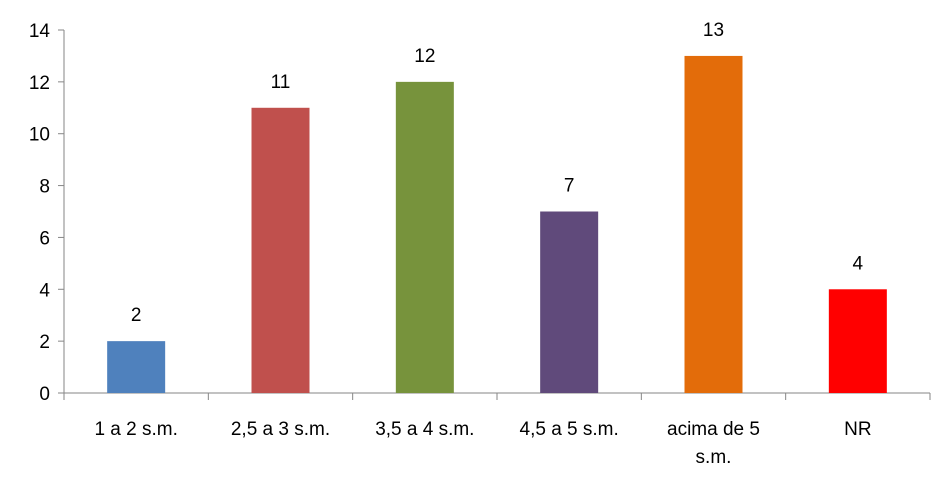  Describe the element at coordinates (424, 56) in the screenshot. I see `data-label: 12` at that location.